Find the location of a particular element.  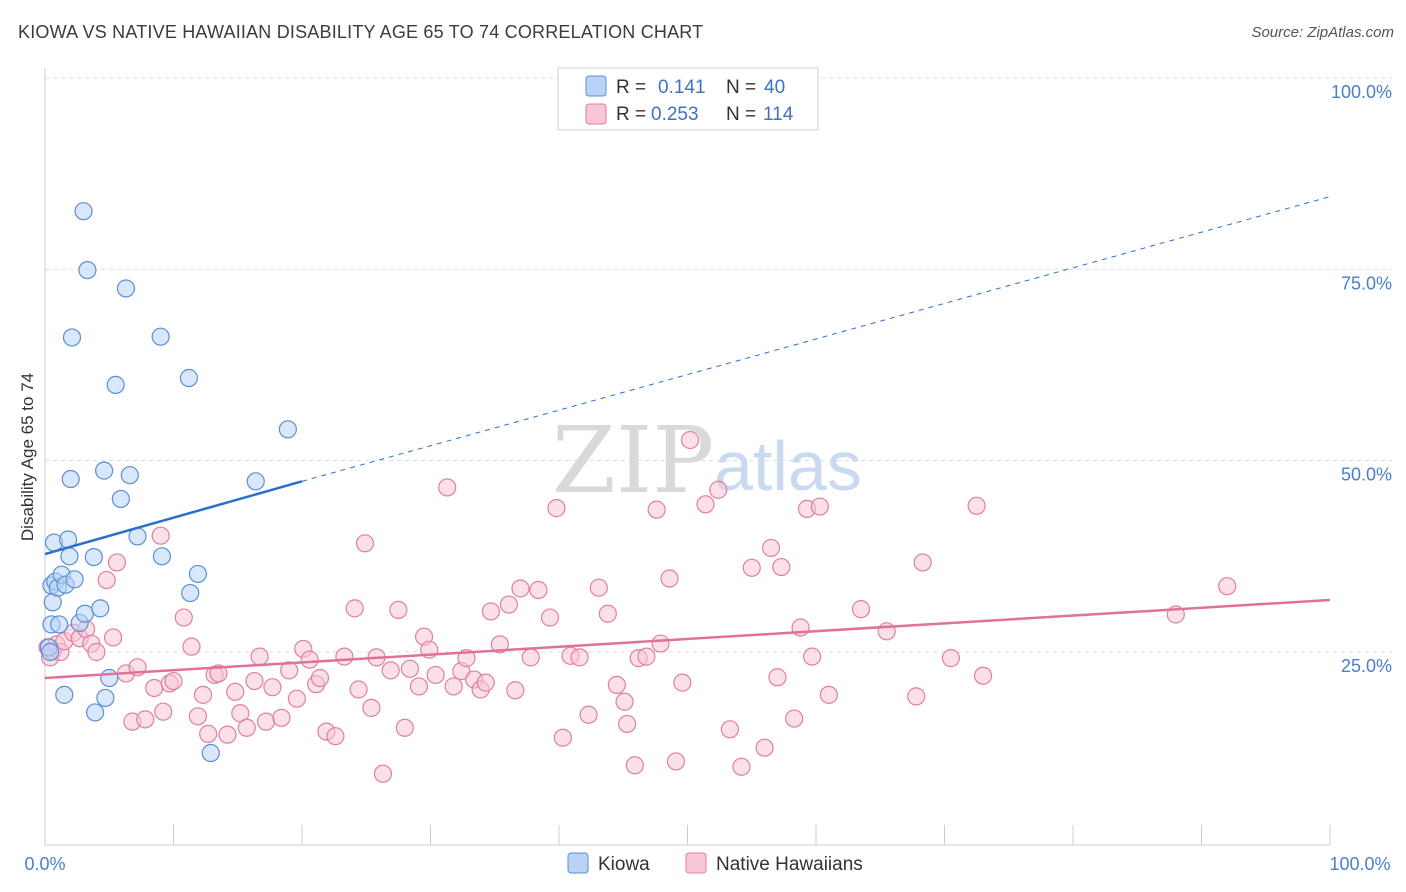

source-label: Source: ZipAtlas.com is located at coordinates (1322, 32).